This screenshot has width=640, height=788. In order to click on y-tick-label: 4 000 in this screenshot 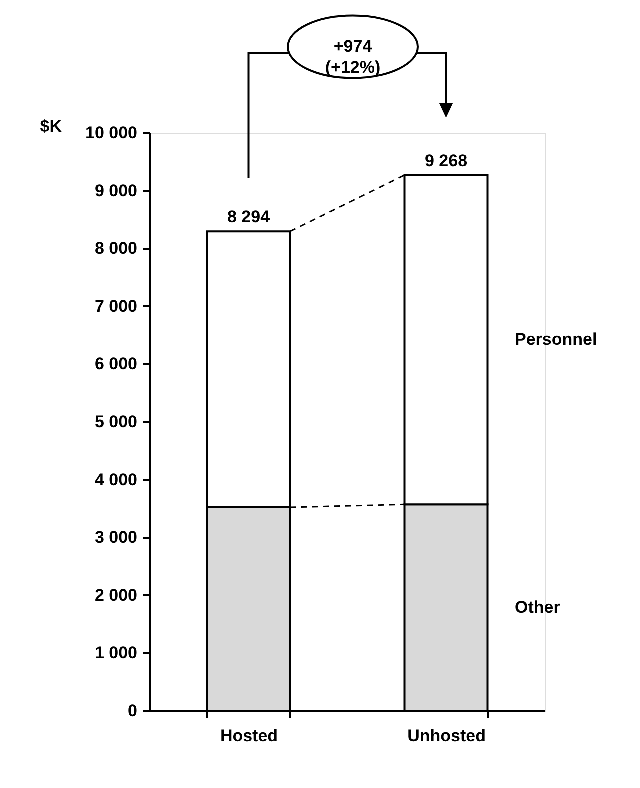, I will do `click(116, 480)`.